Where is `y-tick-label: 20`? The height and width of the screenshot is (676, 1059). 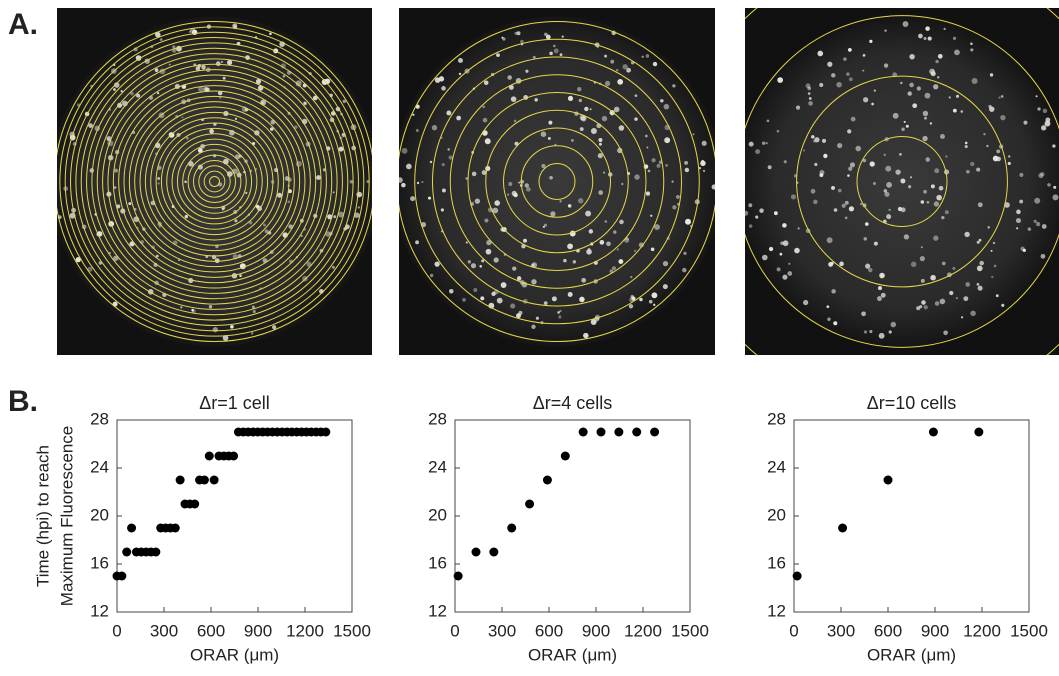
y-tick-label: 20 is located at coordinates (99, 514).